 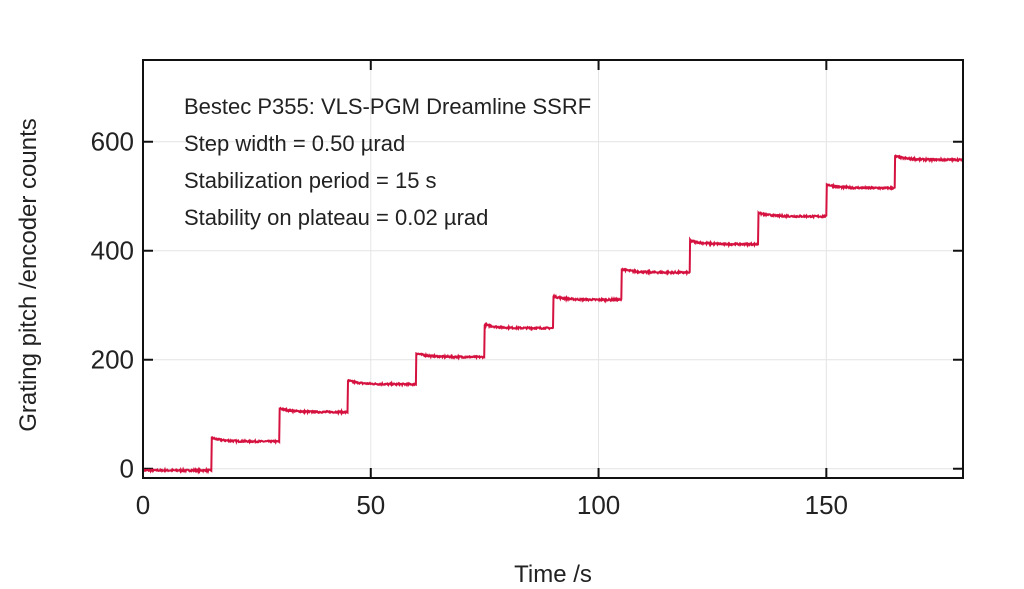 What do you see at coordinates (112, 142) in the screenshot?
I see `y-tick-label: 600` at bounding box center [112, 142].